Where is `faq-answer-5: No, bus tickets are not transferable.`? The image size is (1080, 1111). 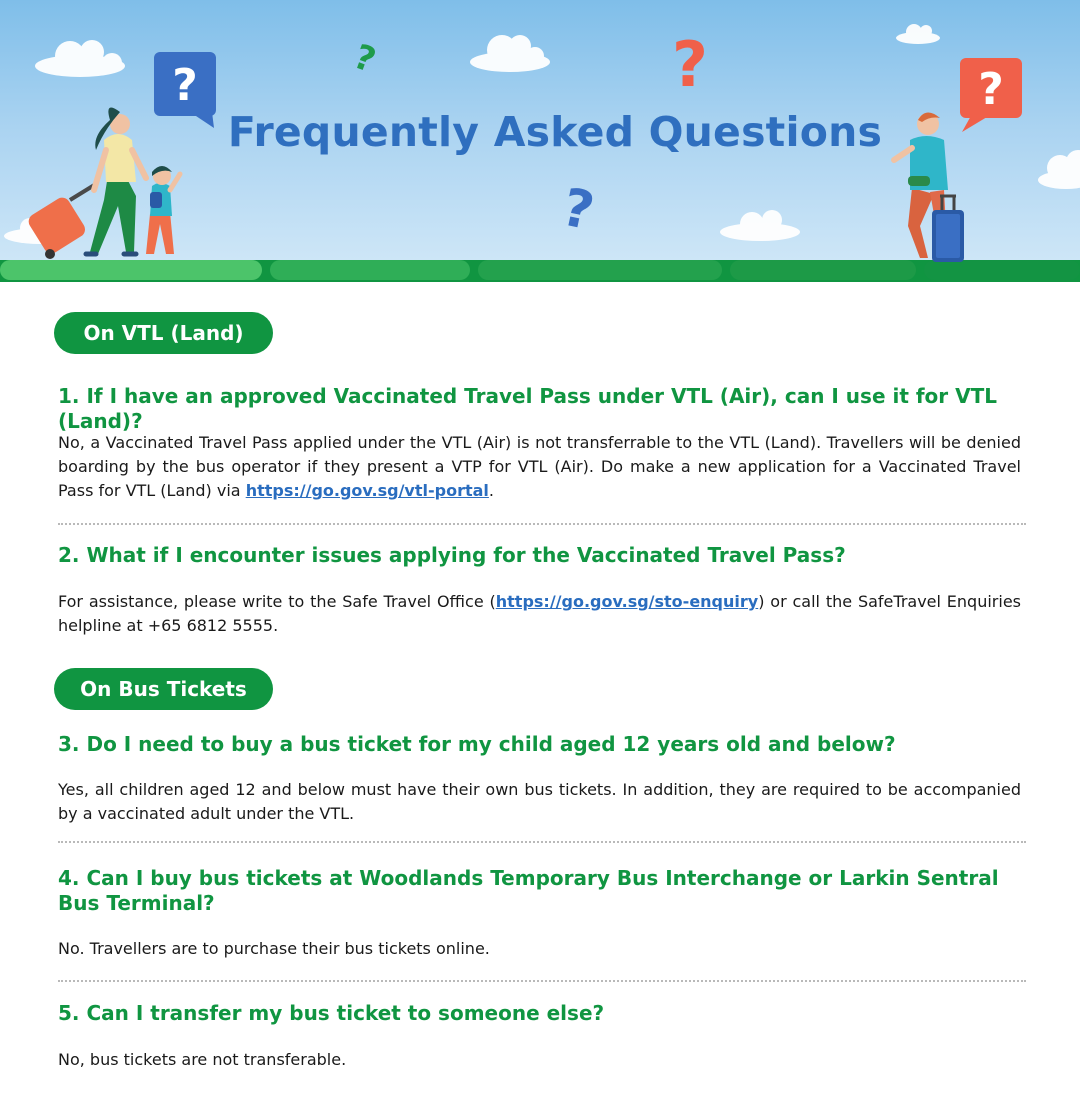
faq-answer-5: No, bus tickets are not transferable. is located at coordinates (202, 1059).